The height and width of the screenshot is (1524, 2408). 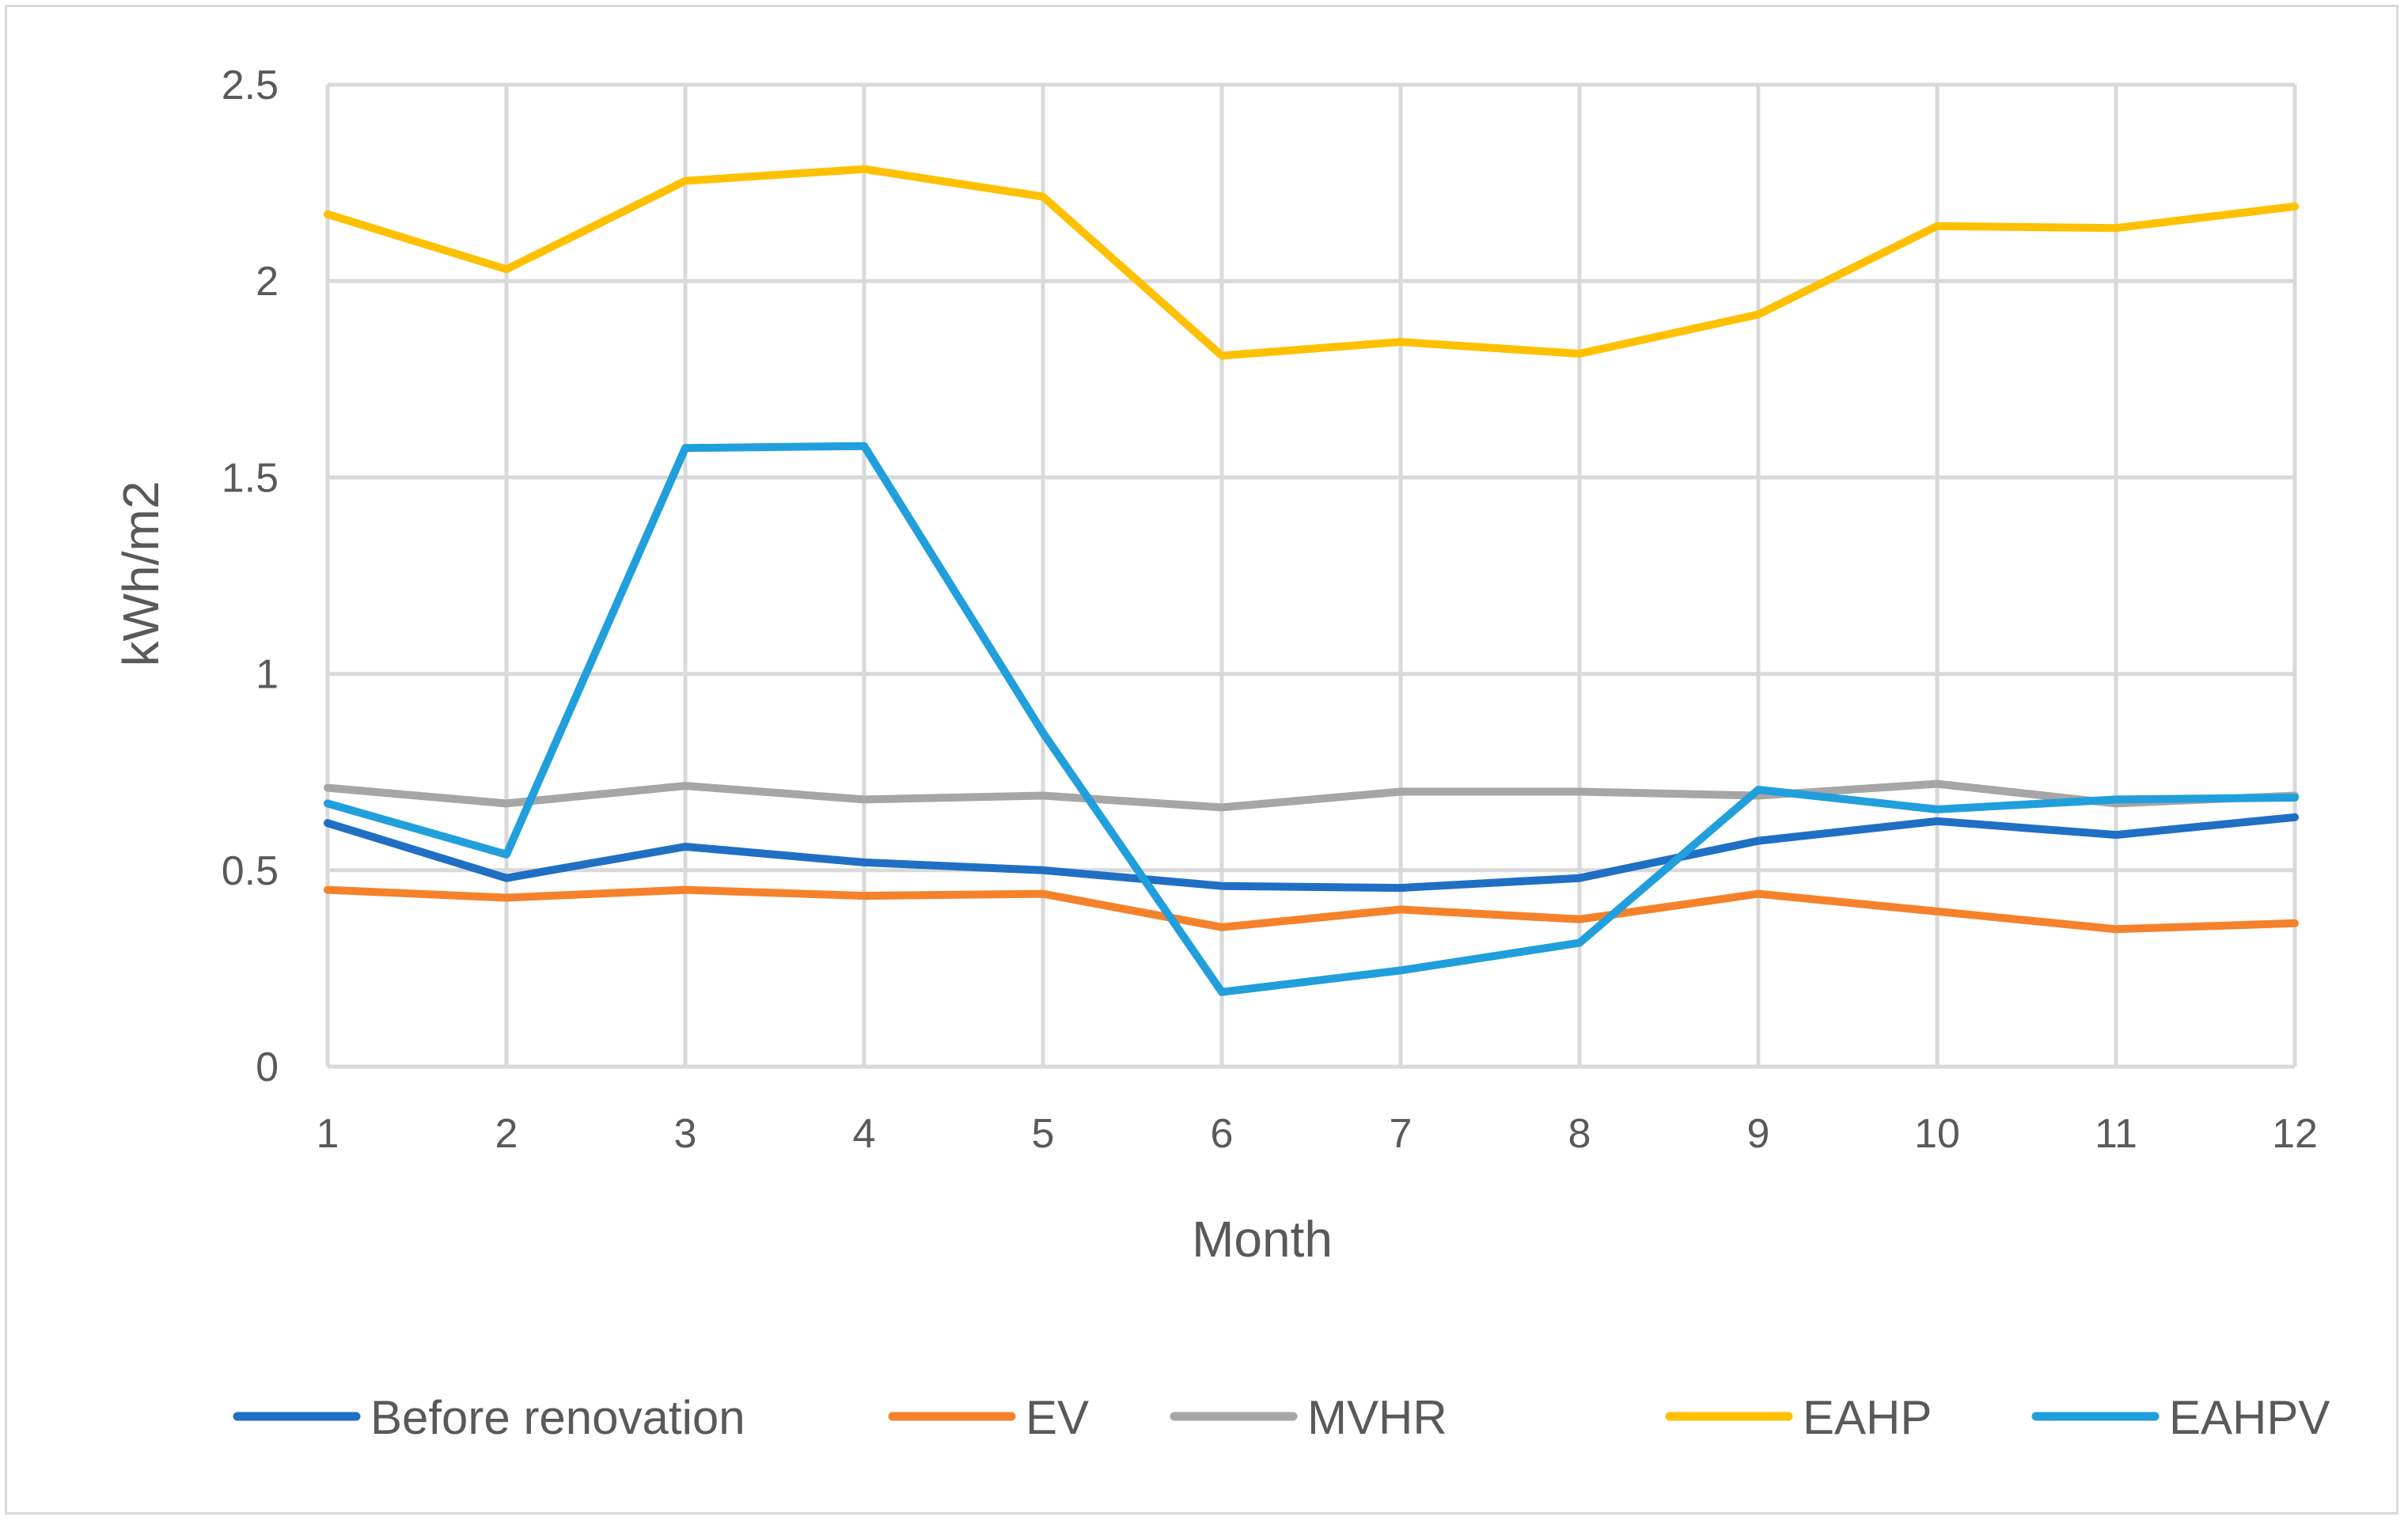 What do you see at coordinates (1311, 909) in the screenshot?
I see `series-line-ev` at bounding box center [1311, 909].